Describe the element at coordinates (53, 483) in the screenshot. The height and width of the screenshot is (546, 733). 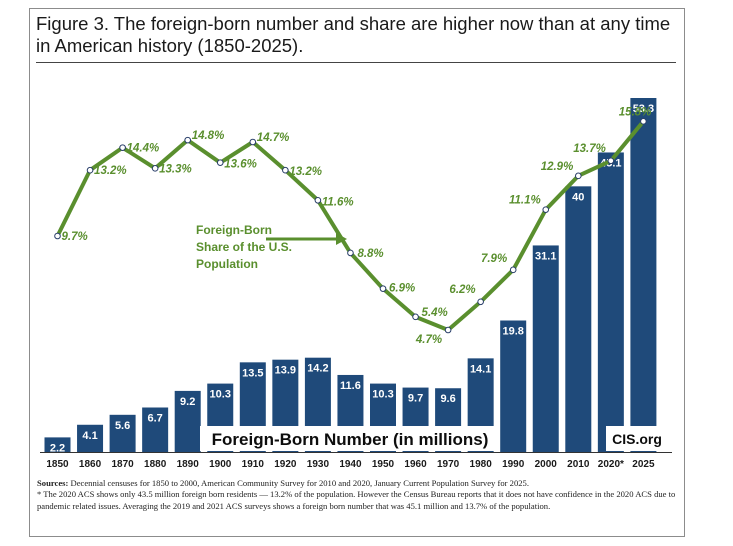
I see `sources-label: Sources:` at that location.